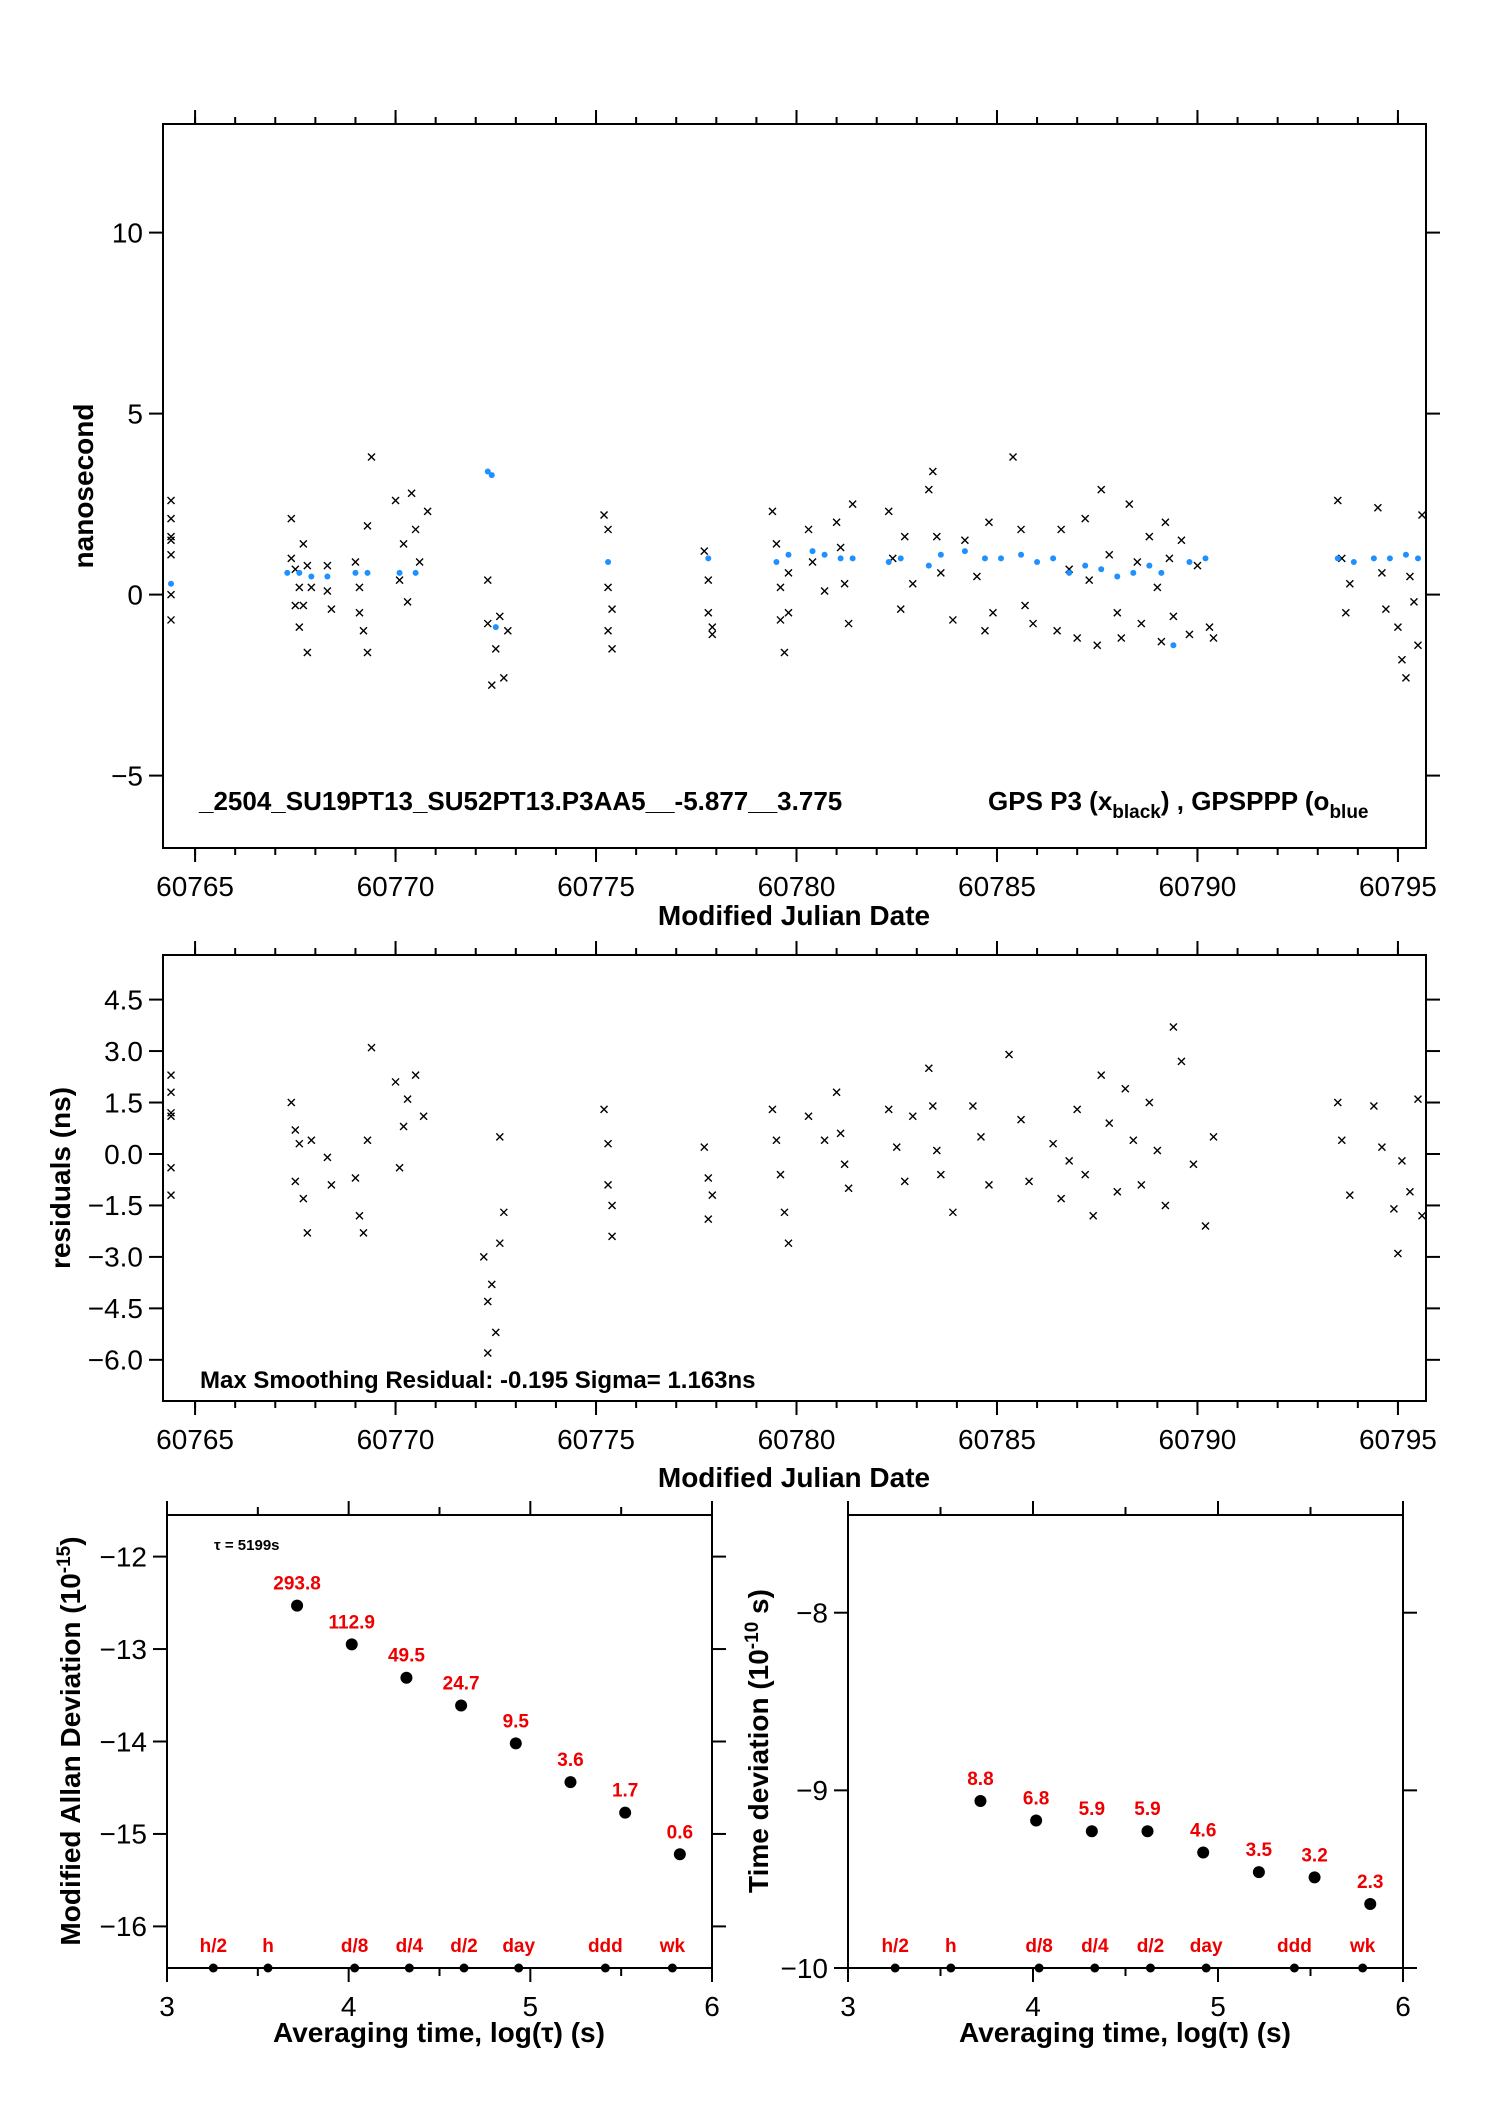  What do you see at coordinates (195, 886) in the screenshot?
I see `x-tick-label: 60765` at bounding box center [195, 886].